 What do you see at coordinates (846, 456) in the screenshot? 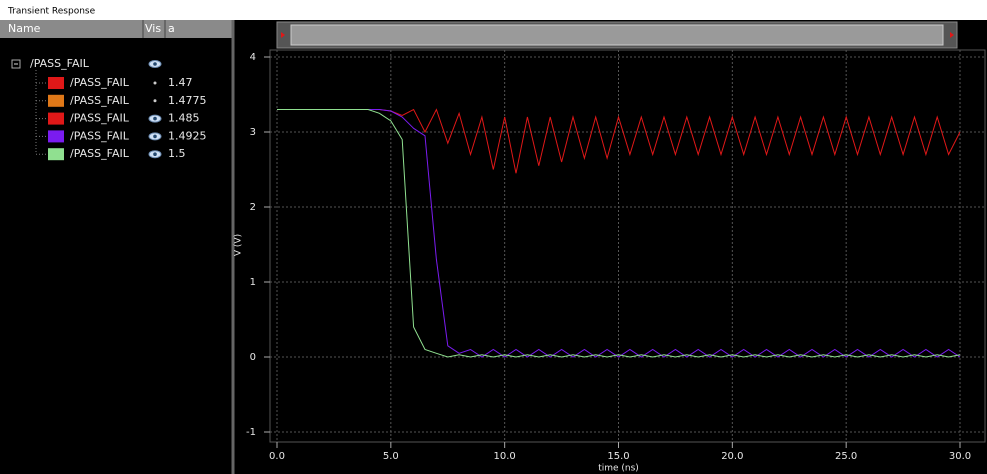
I see `x-tick-label: 25.0` at bounding box center [846, 456].